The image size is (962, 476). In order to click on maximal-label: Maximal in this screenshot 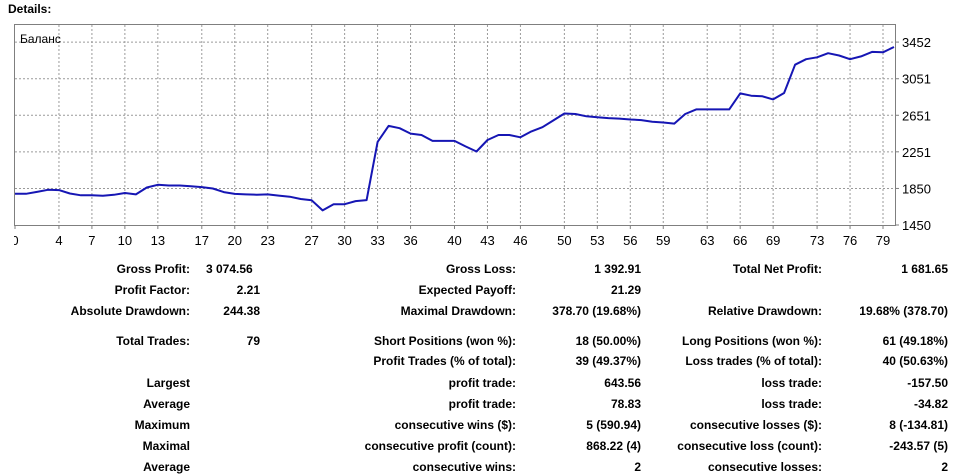, I will do `click(166, 446)`.